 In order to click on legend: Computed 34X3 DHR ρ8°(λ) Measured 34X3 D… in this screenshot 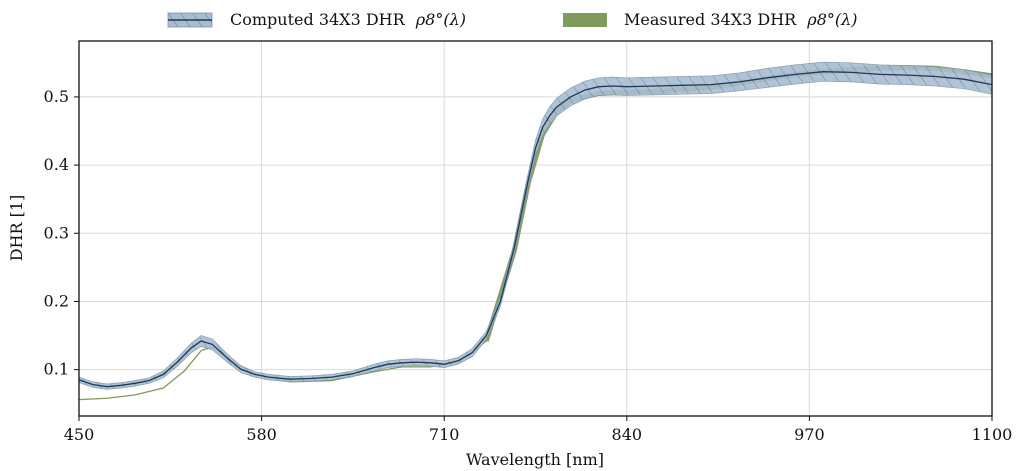, I will do `click(512, 19)`.